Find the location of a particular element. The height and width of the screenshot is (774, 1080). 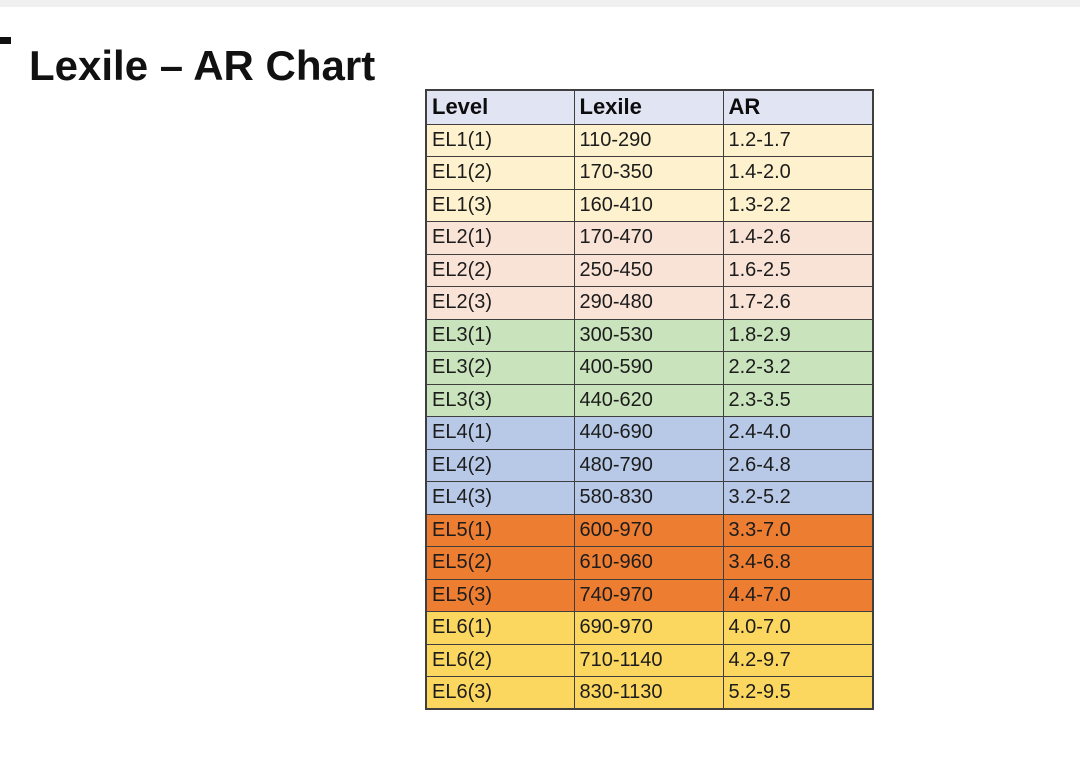

cell-lexile: 480-790 is located at coordinates (648, 465).